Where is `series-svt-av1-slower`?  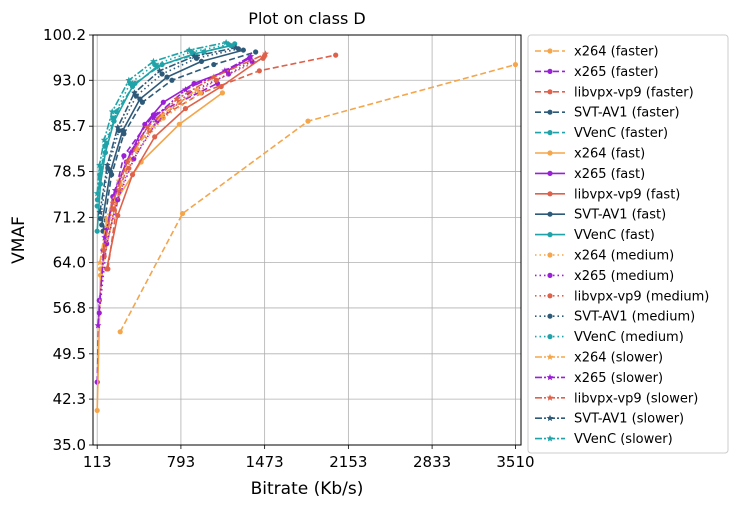
series-svt-av1-slower is located at coordinates (168, 129).